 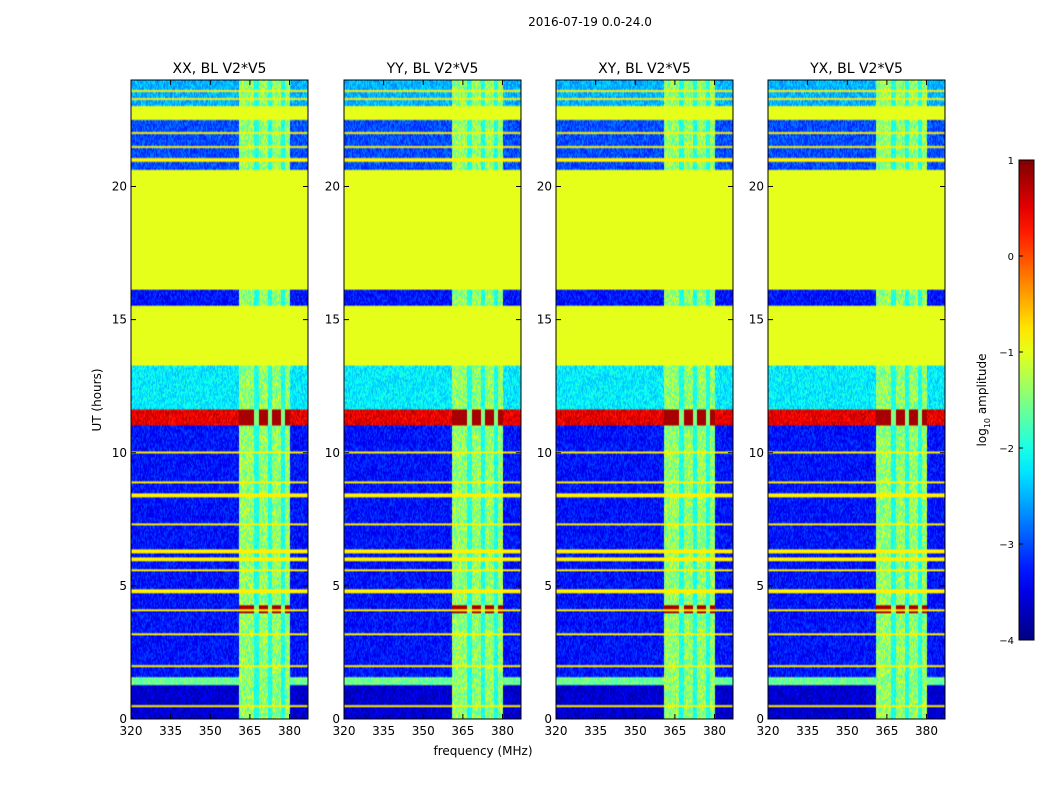 What do you see at coordinates (1011, 257) in the screenshot?
I see `colorbar-tick-label: 0` at bounding box center [1011, 257].